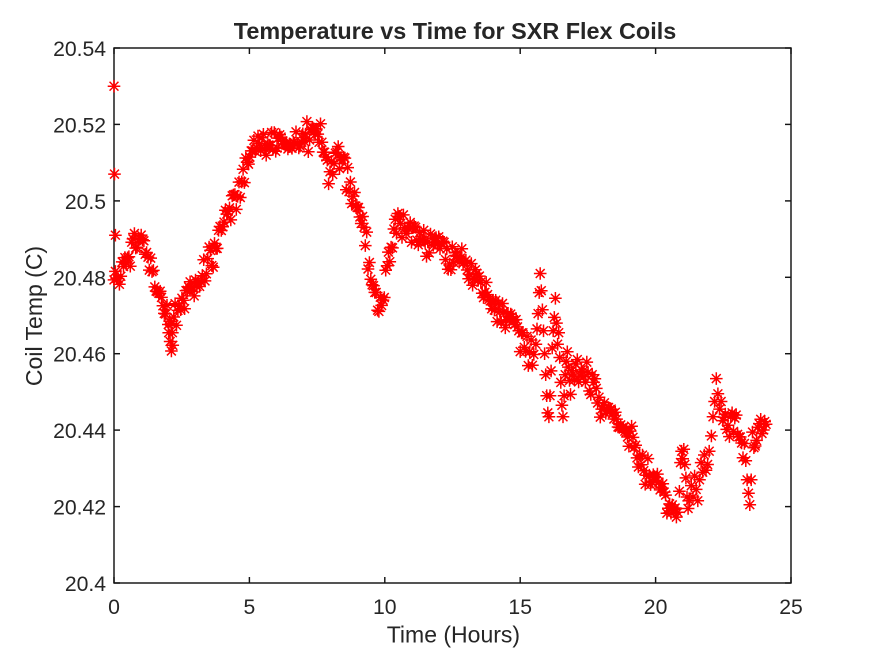 The height and width of the screenshot is (656, 875). I want to click on svg-text: 20.46, so click(79, 355).